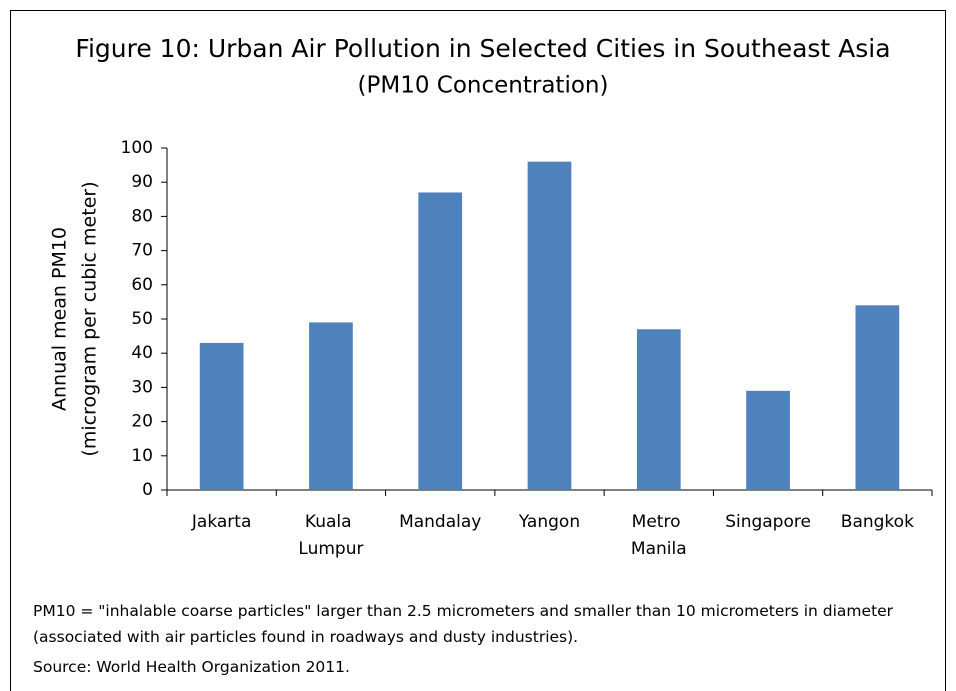 Image resolution: width=956 pixels, height=691 pixels. Describe the element at coordinates (221, 522) in the screenshot. I see `x-tick-label: Jakarta` at that location.